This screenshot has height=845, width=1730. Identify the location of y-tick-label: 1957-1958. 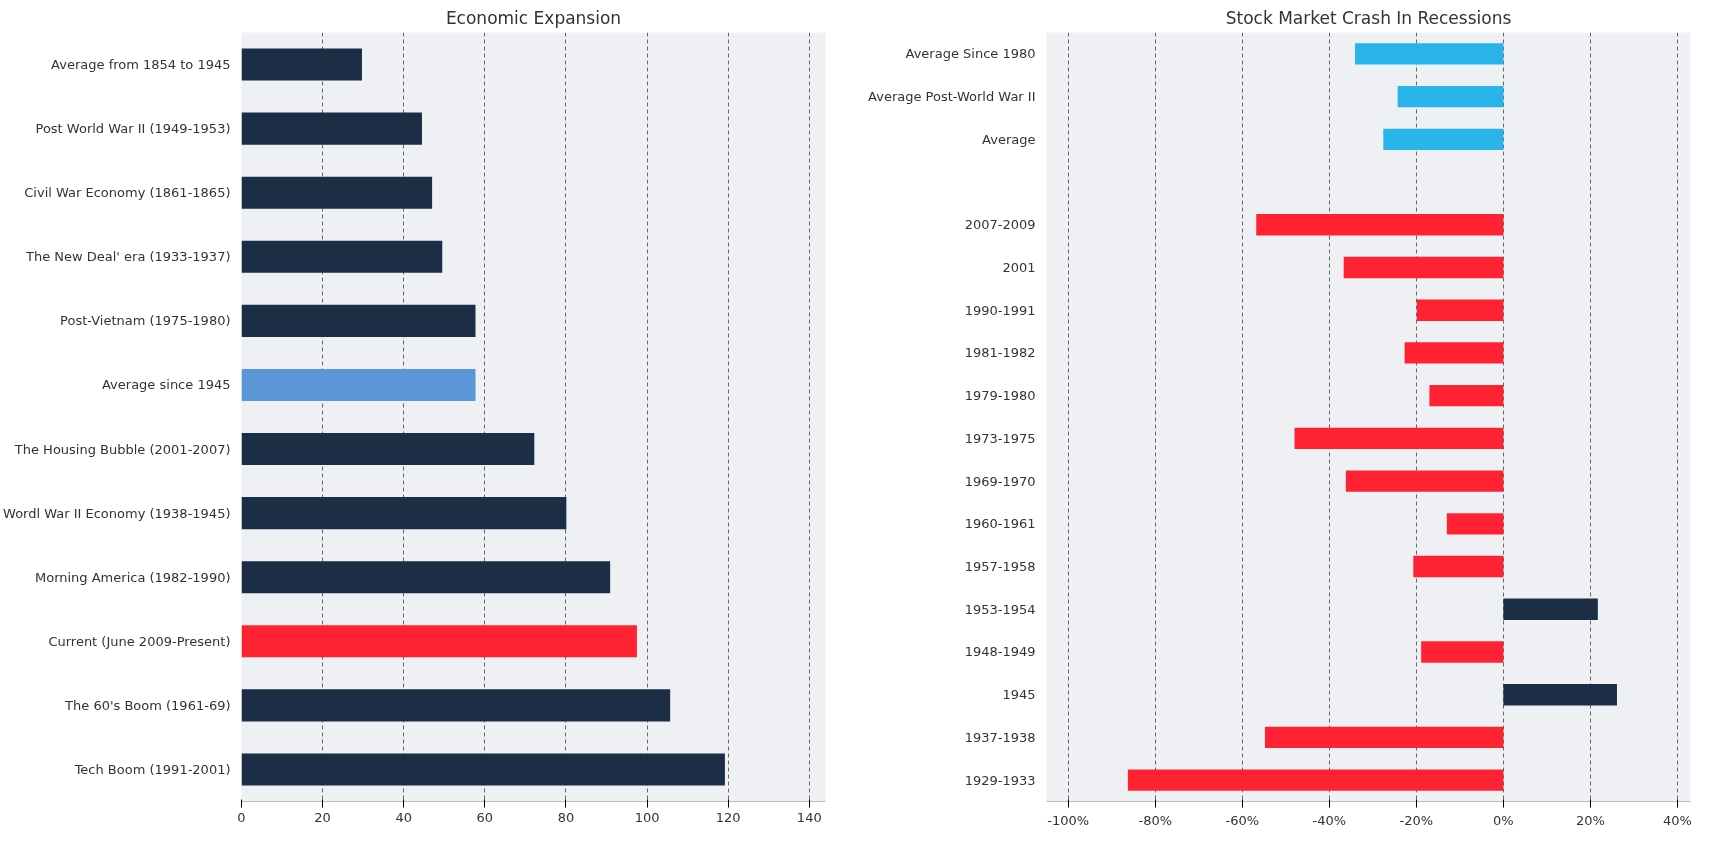
(1000, 567).